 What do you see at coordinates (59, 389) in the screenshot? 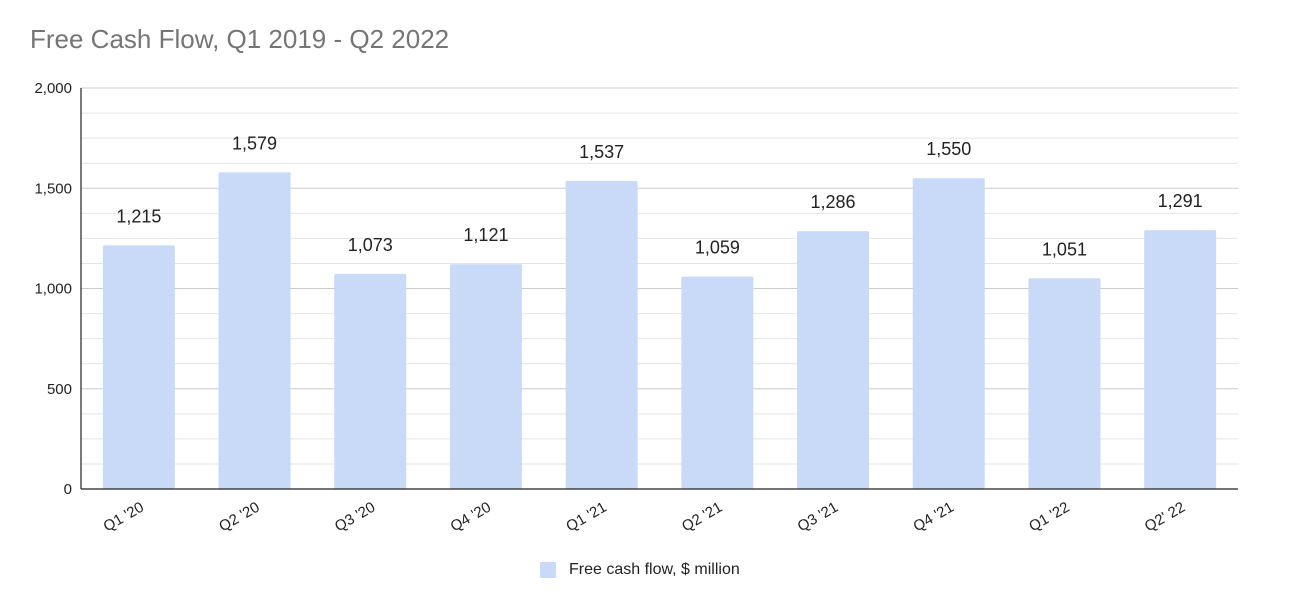
I see `y-tick-label: 500` at bounding box center [59, 389].